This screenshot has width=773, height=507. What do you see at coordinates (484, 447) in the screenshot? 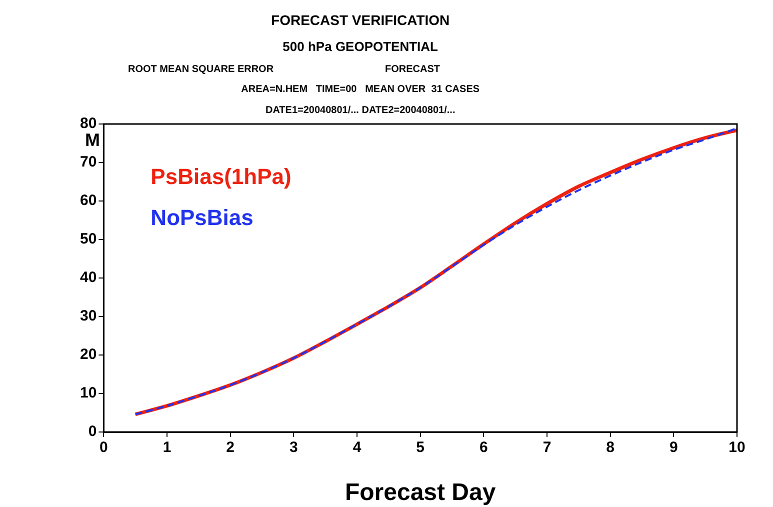
I see `x-tick-label: 6` at bounding box center [484, 447].